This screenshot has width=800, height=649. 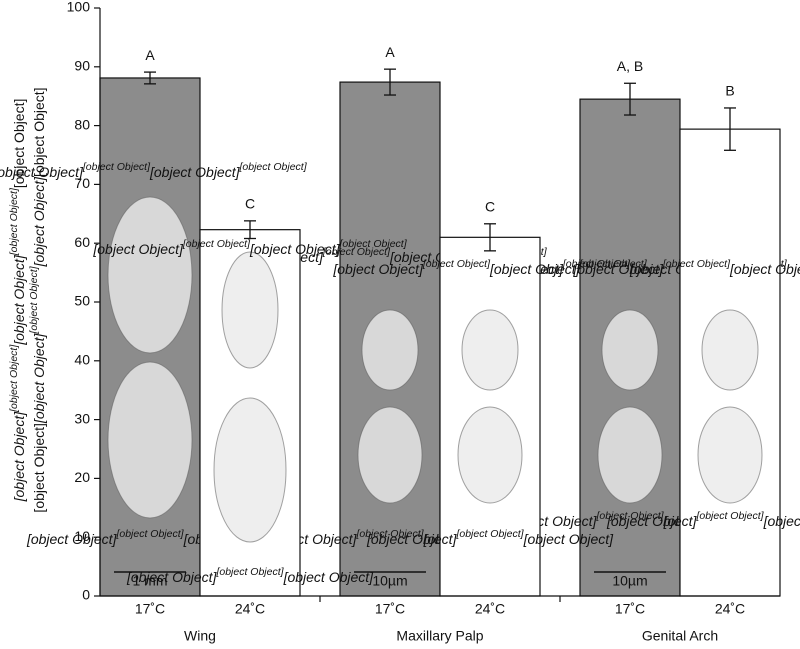 I want to click on scale-bar-label: 1 mm, so click(x=150, y=581).